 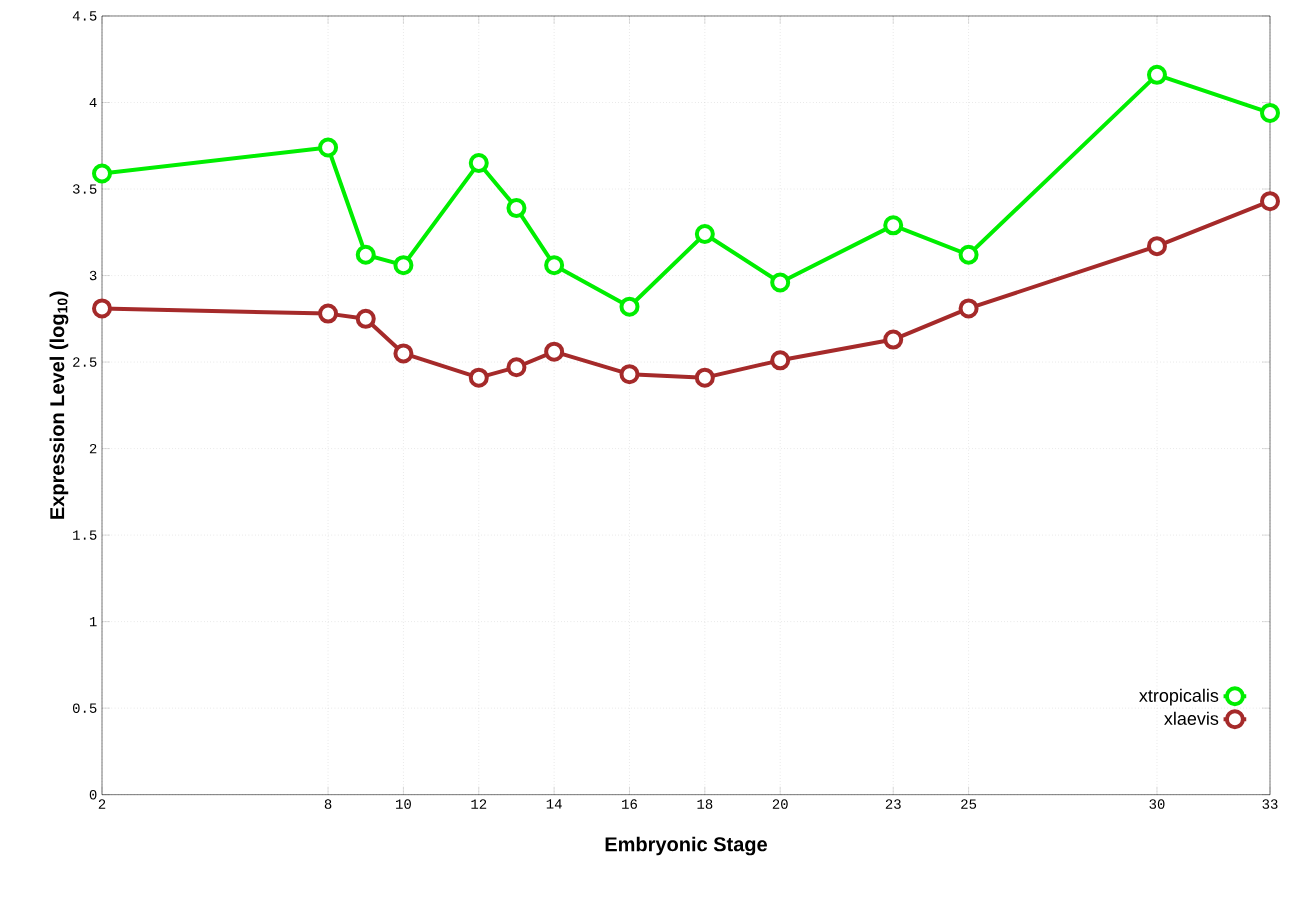 What do you see at coordinates (328, 804) in the screenshot?
I see `x-tick-label: 8` at bounding box center [328, 804].